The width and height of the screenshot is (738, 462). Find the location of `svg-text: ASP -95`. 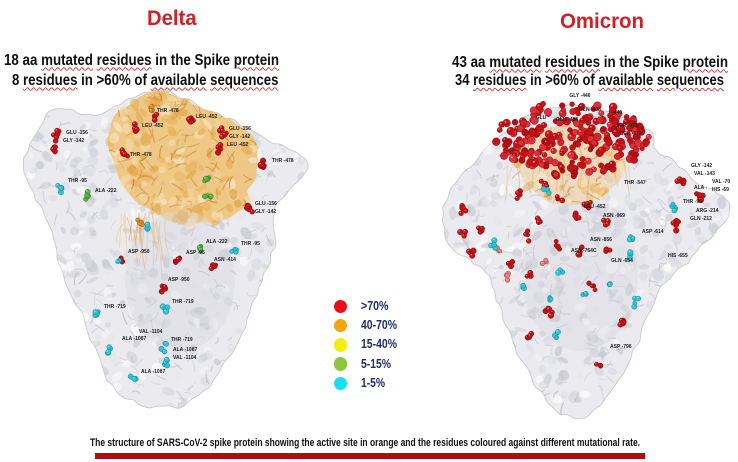

svg-text: ASP -95 is located at coordinates (195, 253).